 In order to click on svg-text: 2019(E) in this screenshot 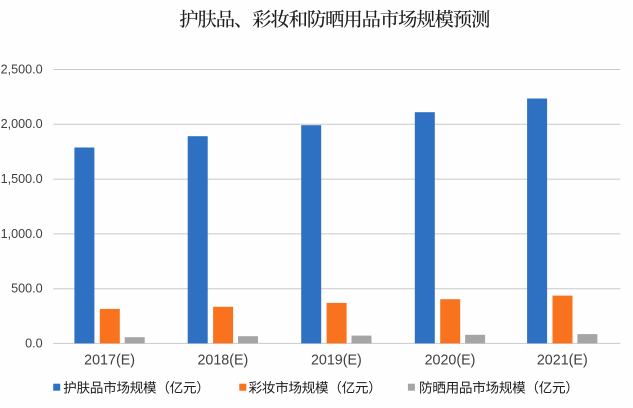, I will do `click(336, 361)`.